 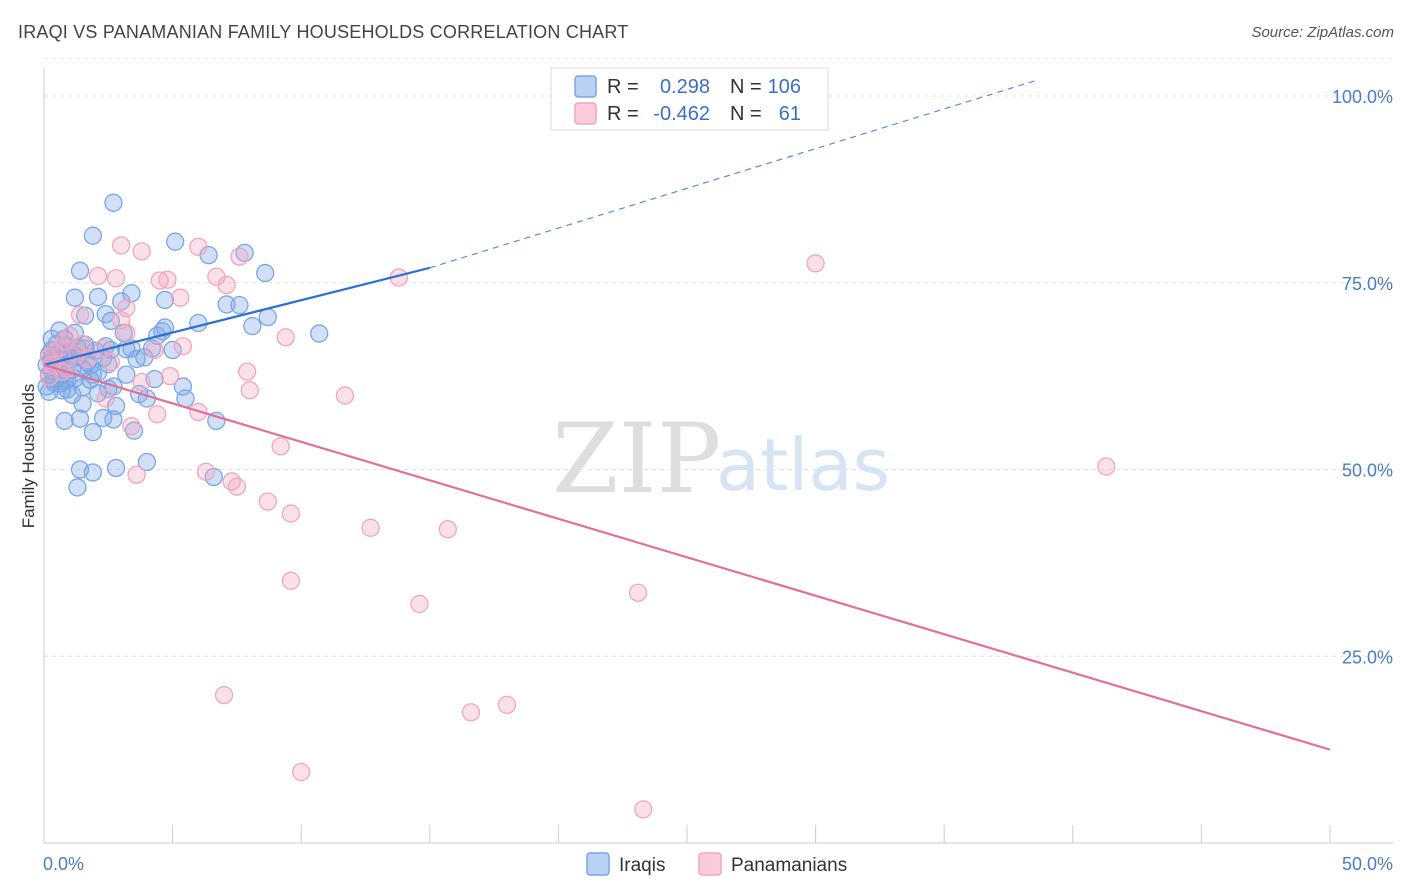 I want to click on y-tick-labels: 100.0% 75.0% 50.0% 25.0%, so click(x=1362, y=377).